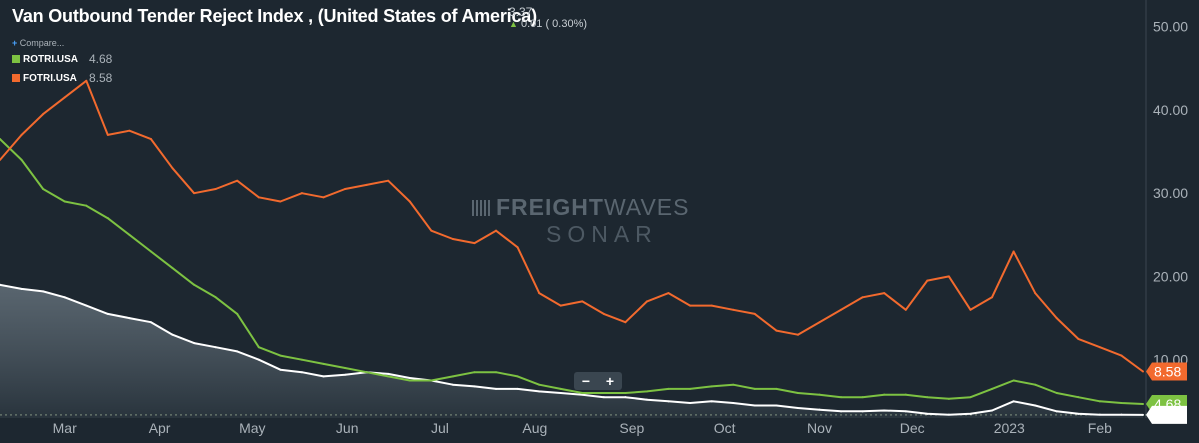 The image size is (1199, 443). Describe the element at coordinates (819, 428) in the screenshot. I see `x-tick-label: Nov` at that location.